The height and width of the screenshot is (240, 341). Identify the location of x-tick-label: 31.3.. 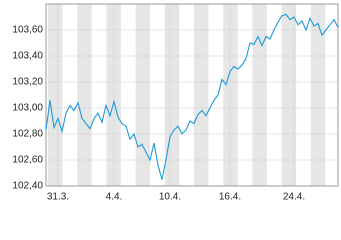
(58, 197).